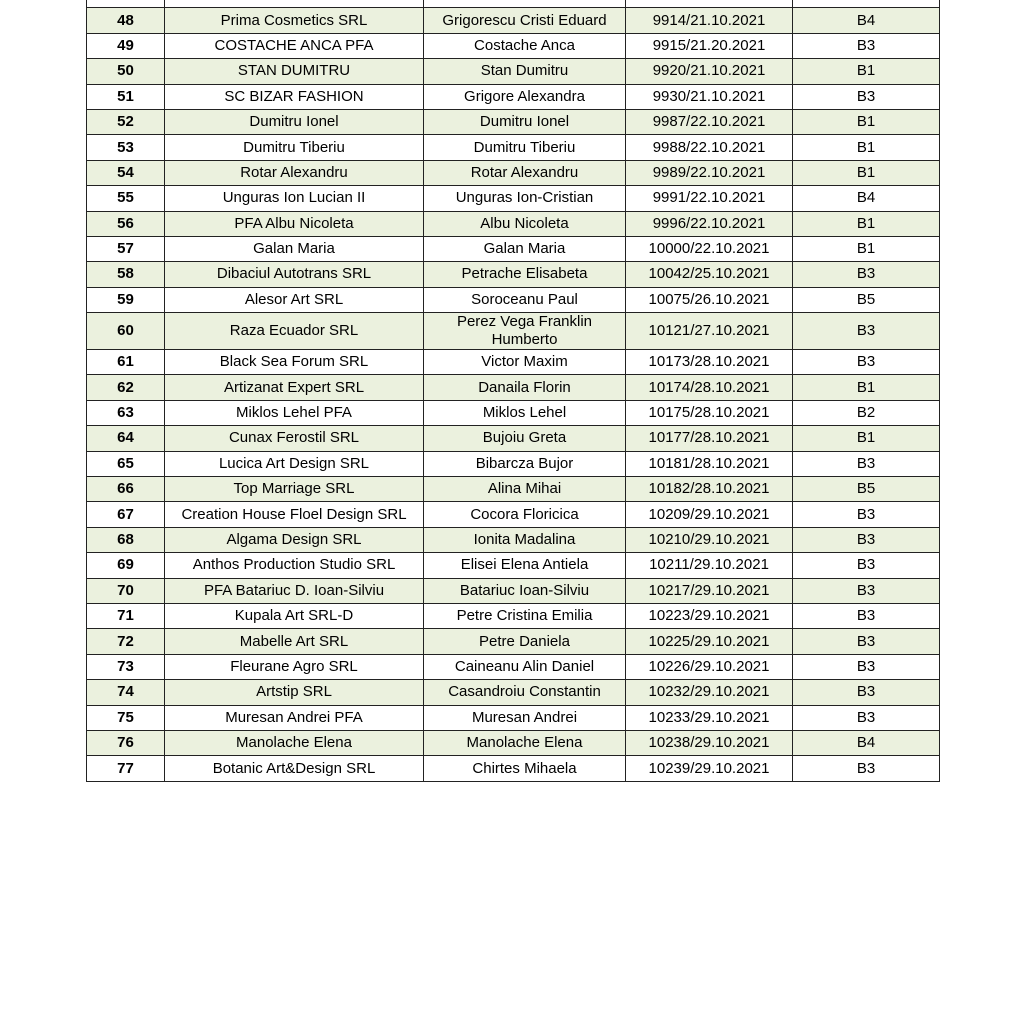  What do you see at coordinates (125, 173) in the screenshot?
I see `row-number-cell: 54` at bounding box center [125, 173].